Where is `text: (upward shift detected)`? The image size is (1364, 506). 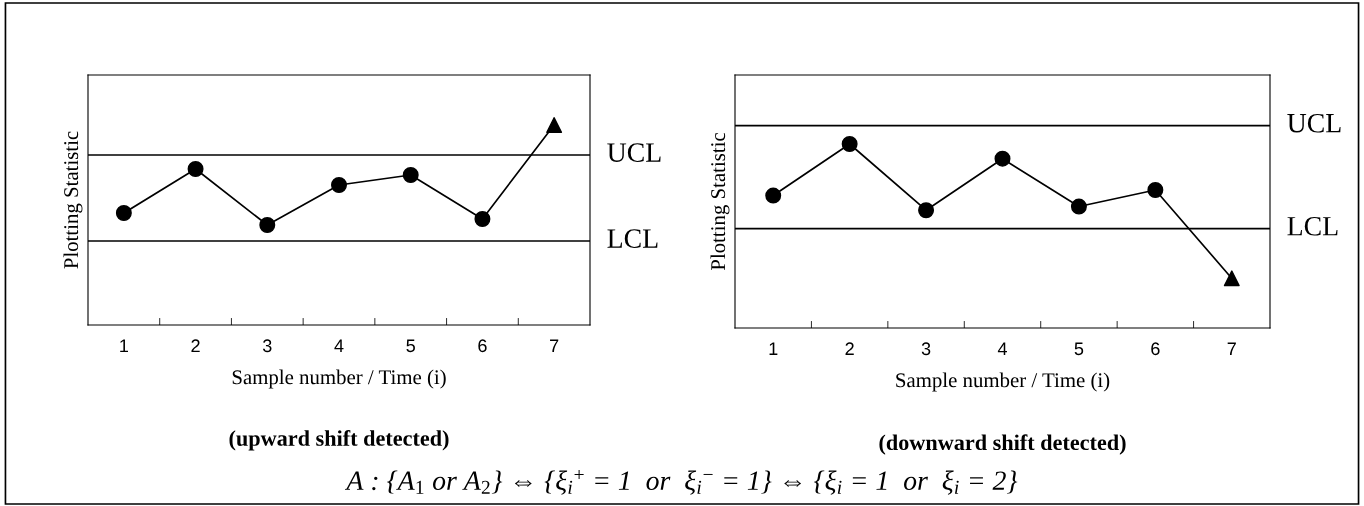 text: (upward shift detected) is located at coordinates (339, 440).